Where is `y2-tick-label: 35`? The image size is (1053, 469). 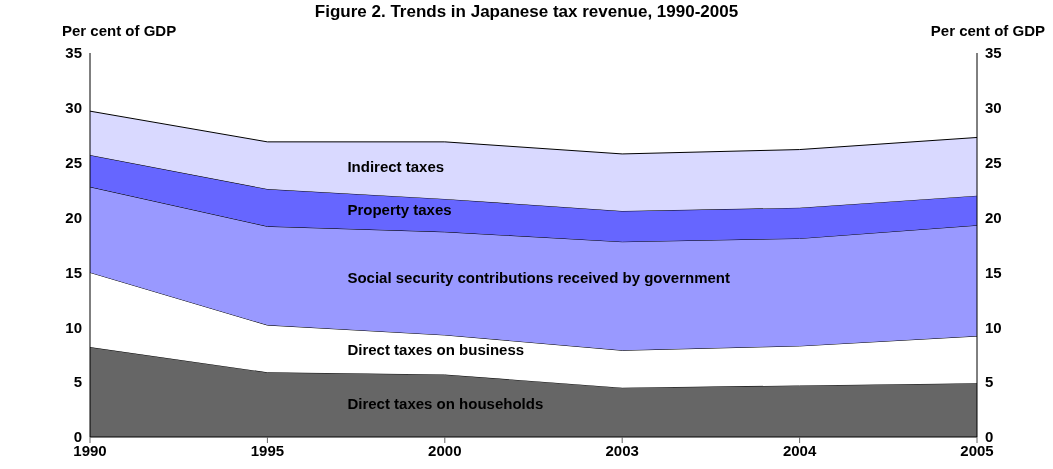 y2-tick-label: 35 is located at coordinates (993, 53).